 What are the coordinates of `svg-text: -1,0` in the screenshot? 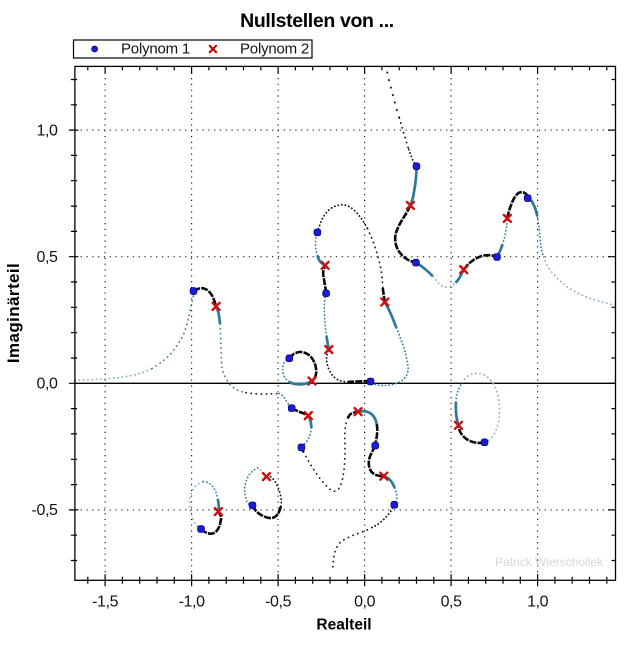 It's located at (192, 602).